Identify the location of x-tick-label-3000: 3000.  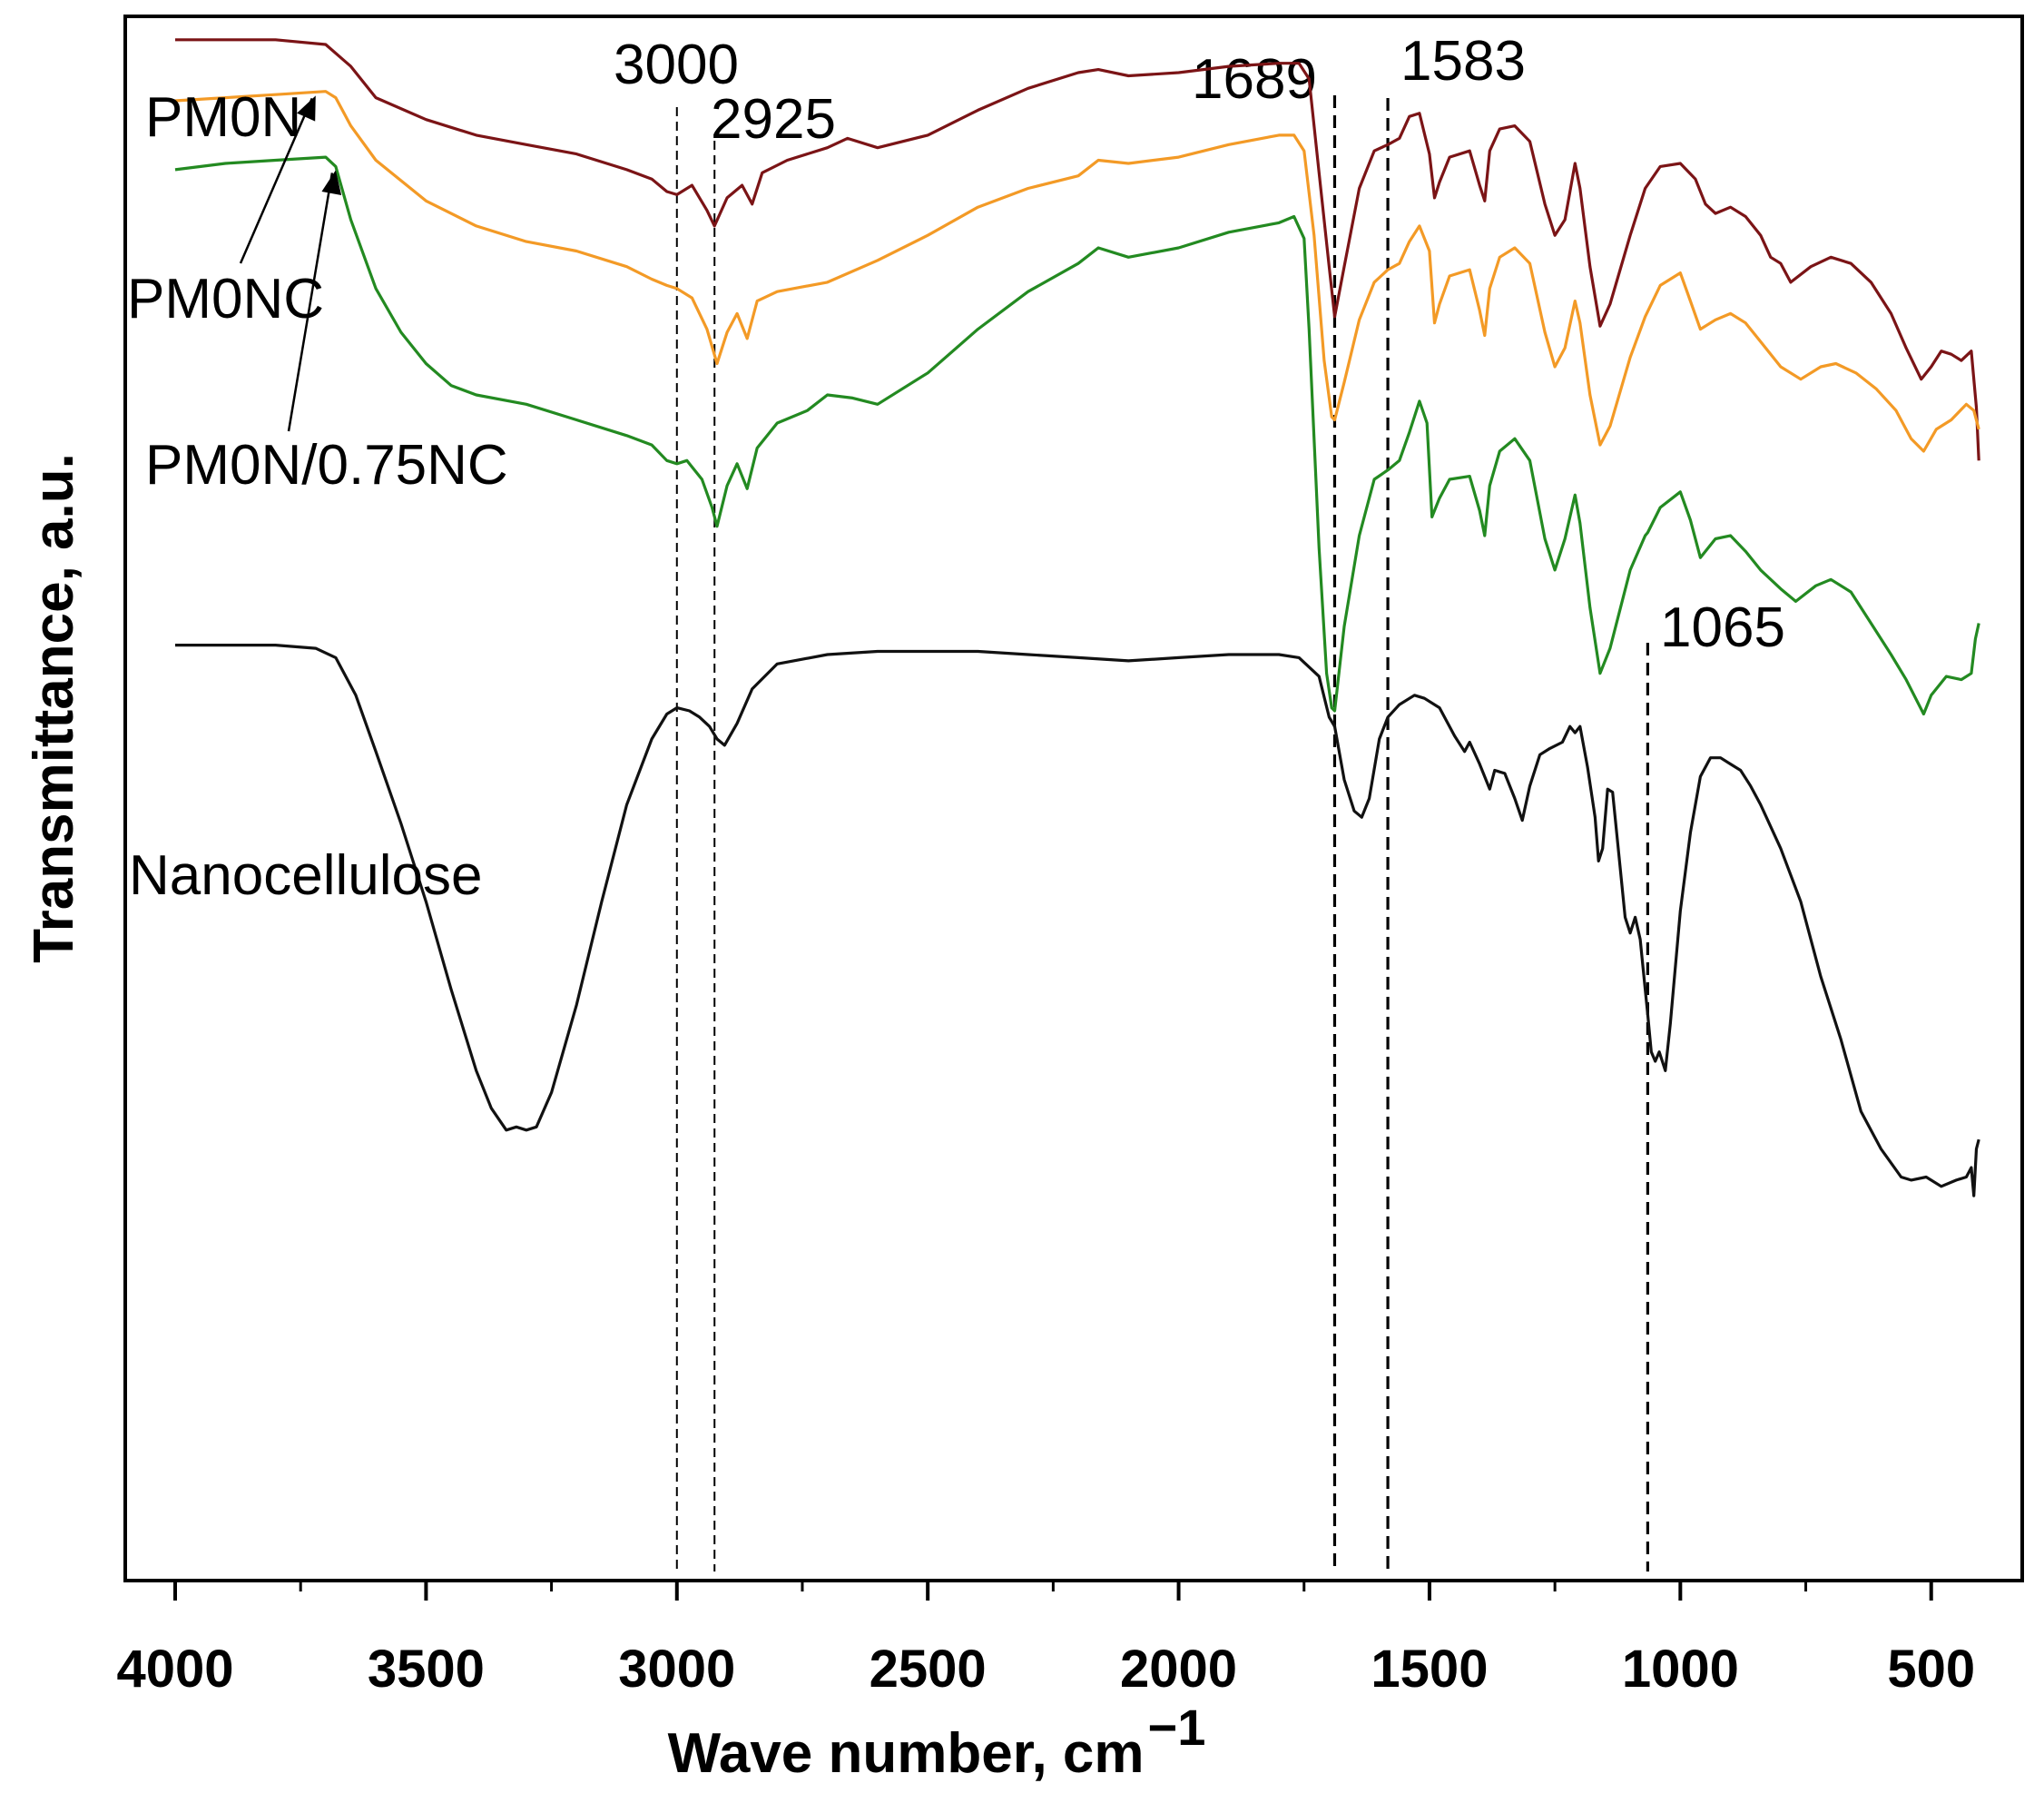
(676, 1669).